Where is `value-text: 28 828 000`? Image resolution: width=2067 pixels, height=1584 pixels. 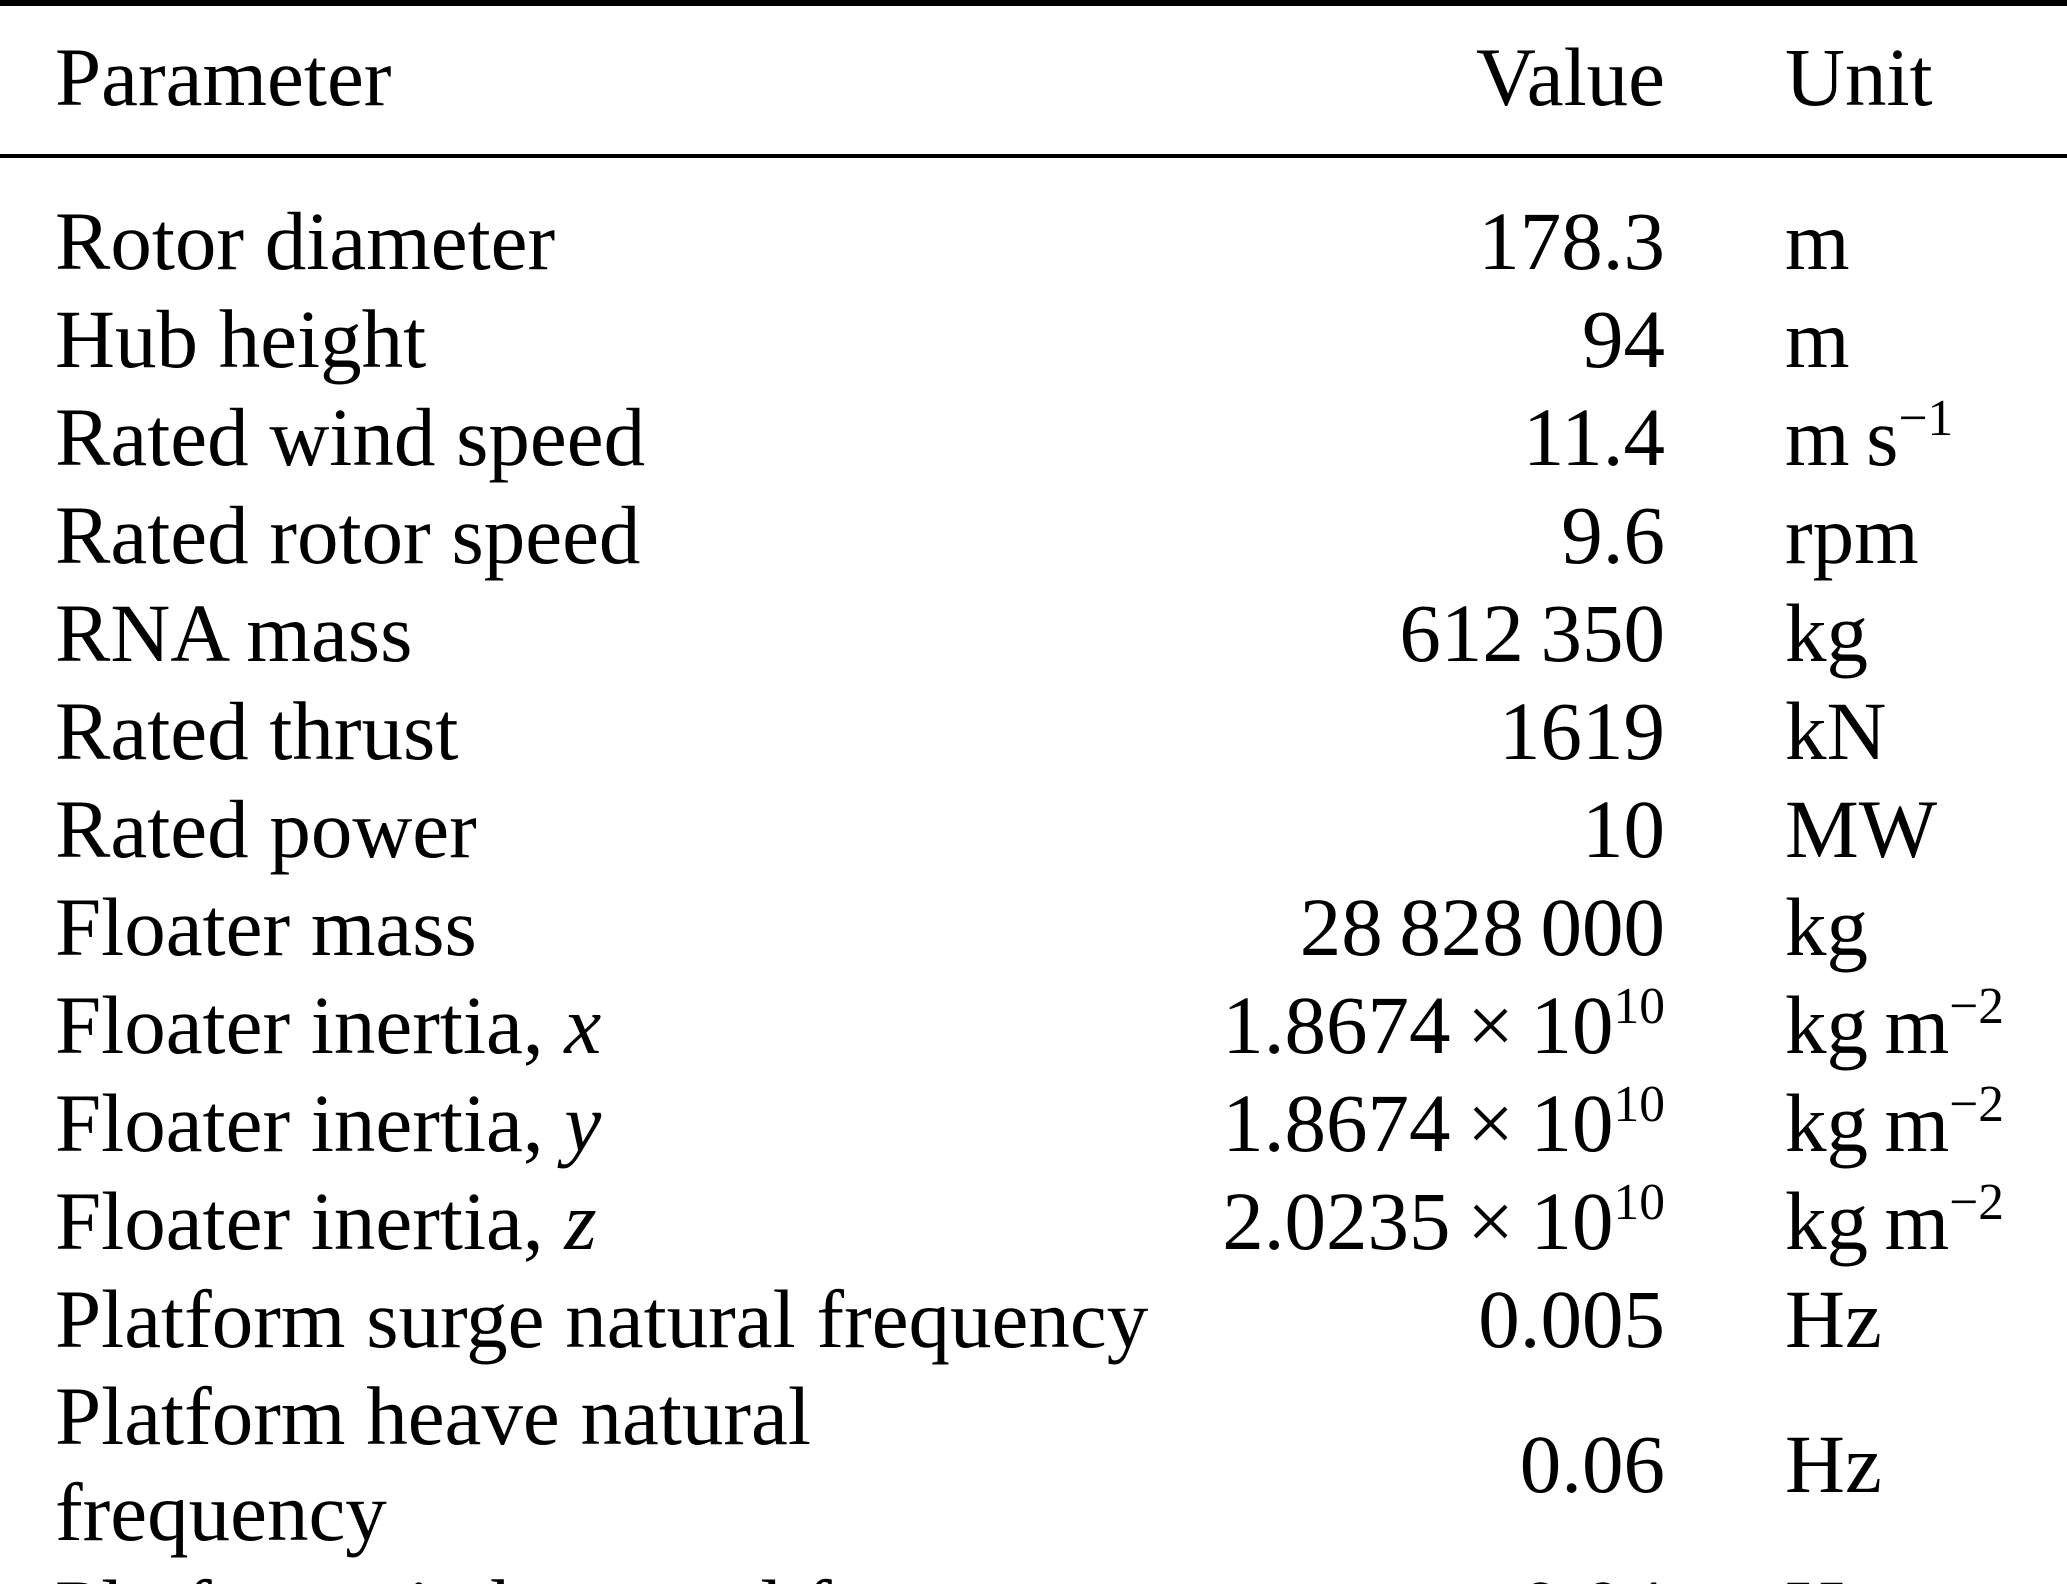
value-text: 28 828 000 is located at coordinates (1482, 927).